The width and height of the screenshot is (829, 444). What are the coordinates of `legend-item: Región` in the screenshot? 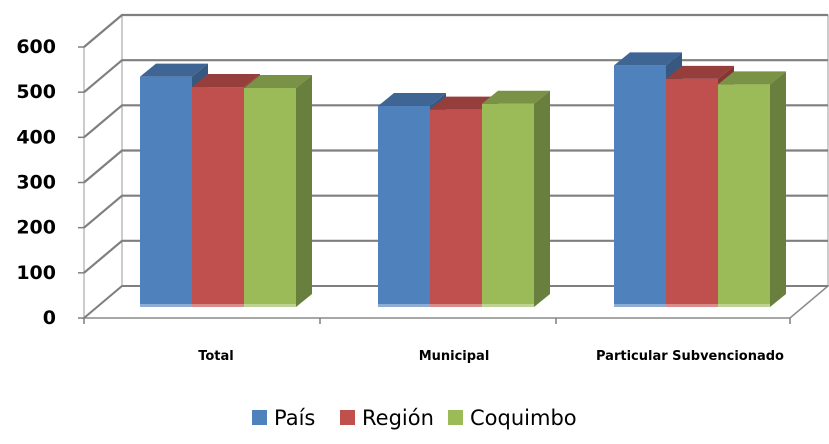 It's located at (387, 418).